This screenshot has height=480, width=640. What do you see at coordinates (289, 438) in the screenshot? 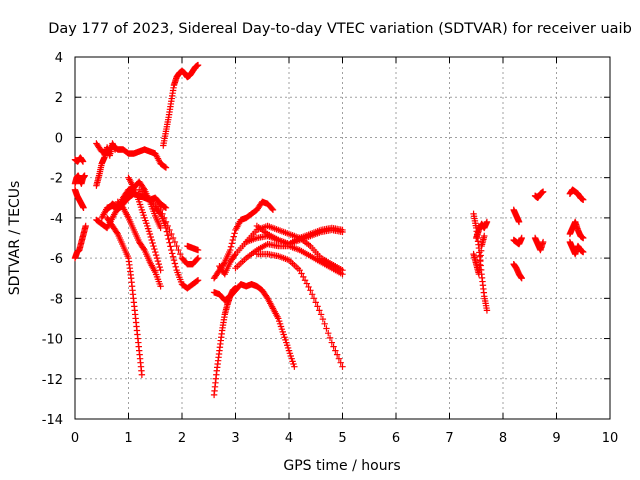
I see `x-tick-label: 4` at bounding box center [289, 438].